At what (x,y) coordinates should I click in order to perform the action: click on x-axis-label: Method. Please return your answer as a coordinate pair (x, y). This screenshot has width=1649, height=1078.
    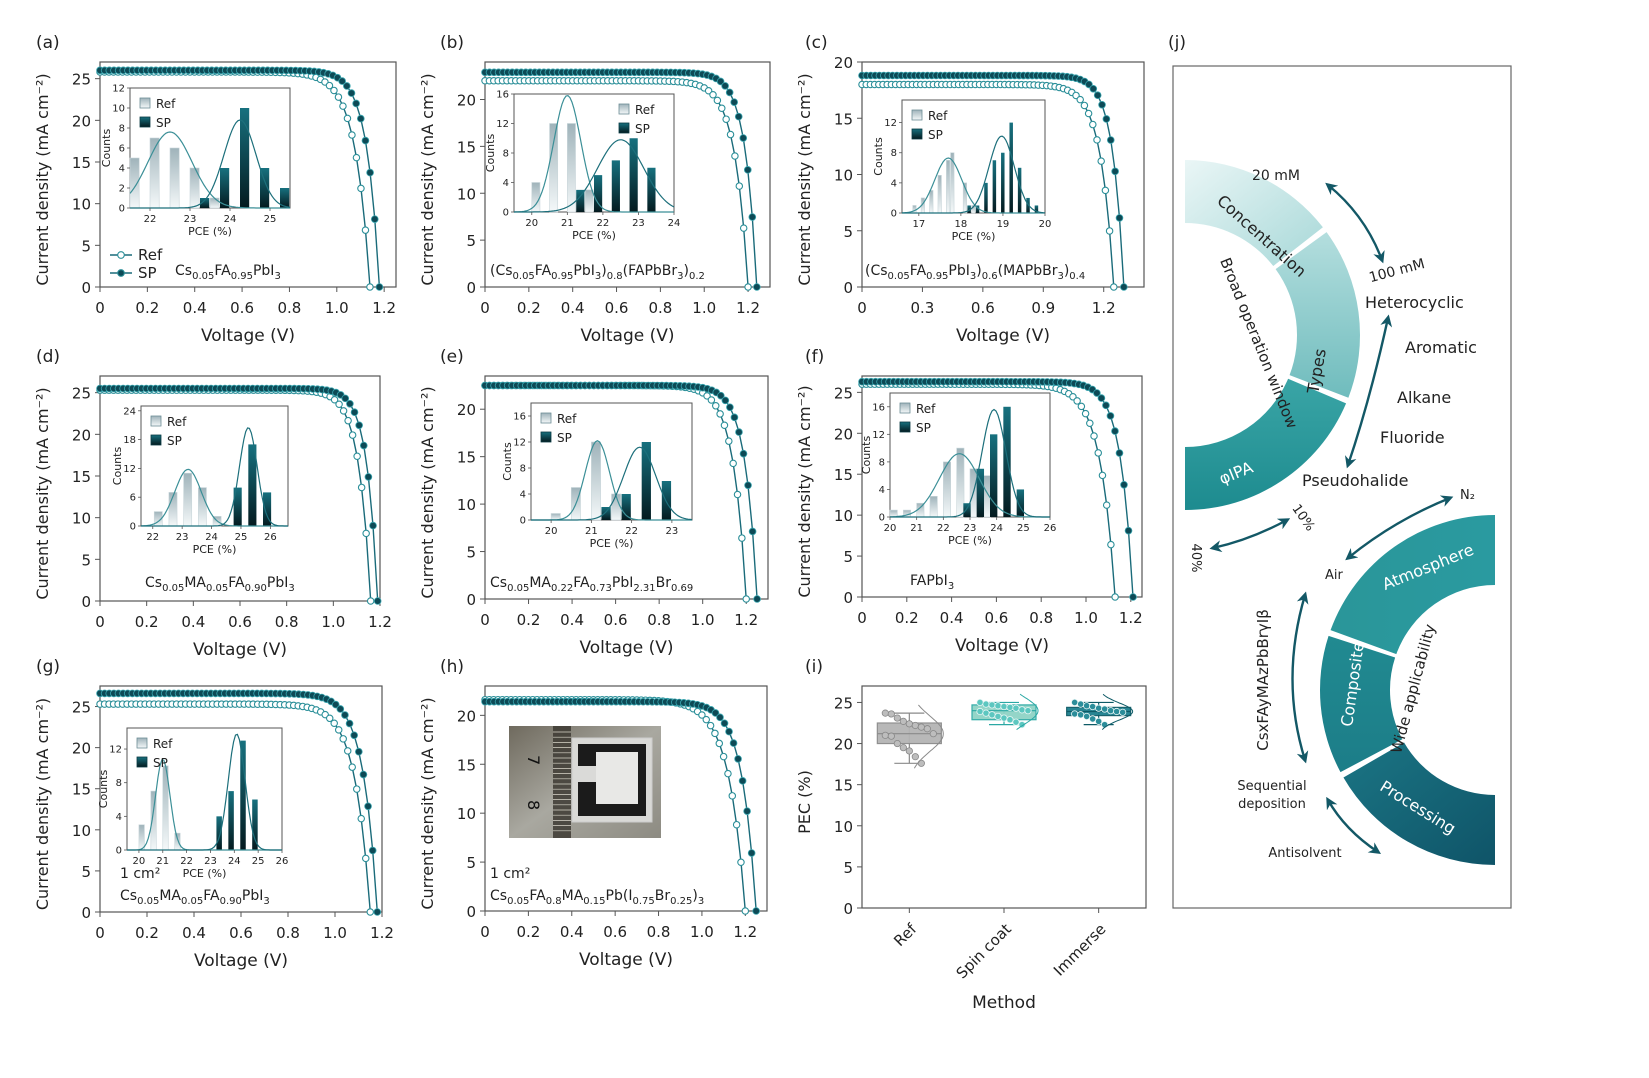
    Looking at the image, I should click on (1004, 1003).